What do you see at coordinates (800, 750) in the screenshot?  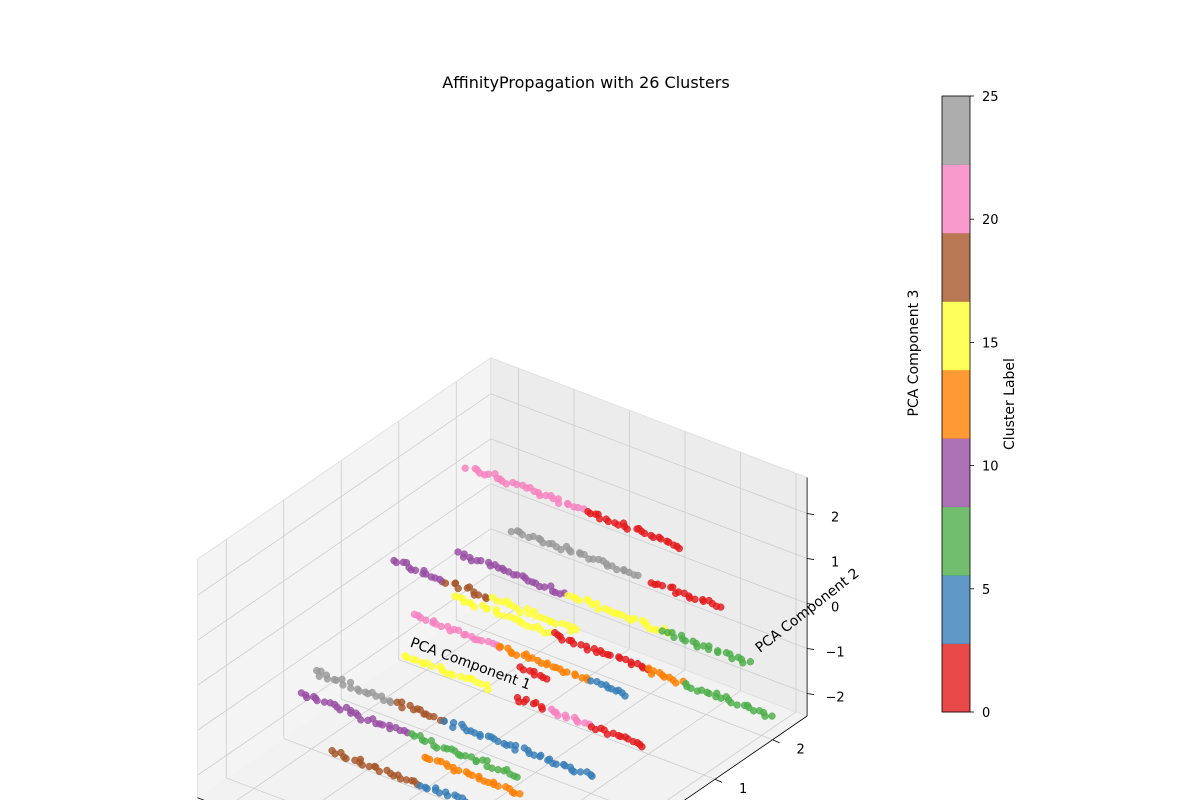 I see `y-tick-label: 2` at bounding box center [800, 750].